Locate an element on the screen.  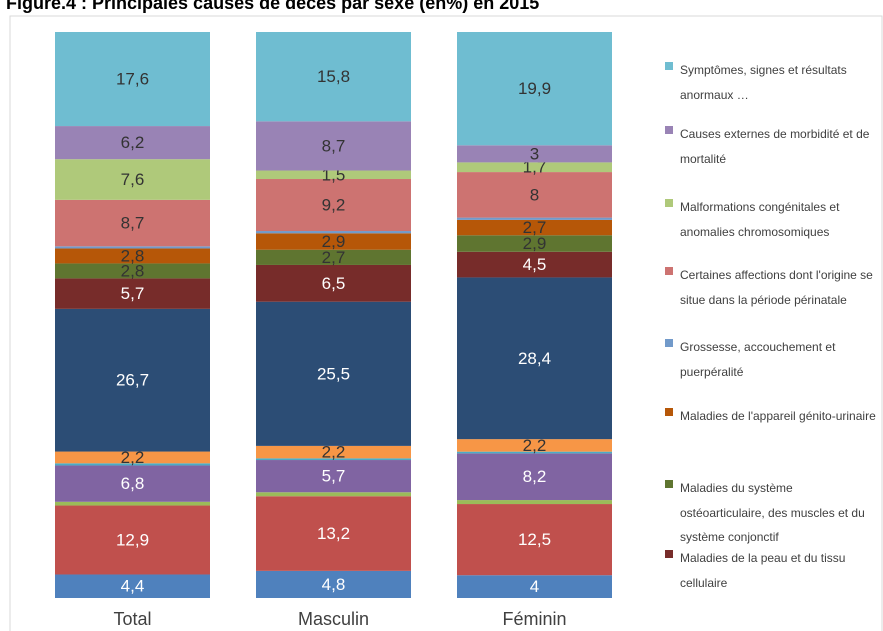
data-label: 28,4 is located at coordinates (534, 358).